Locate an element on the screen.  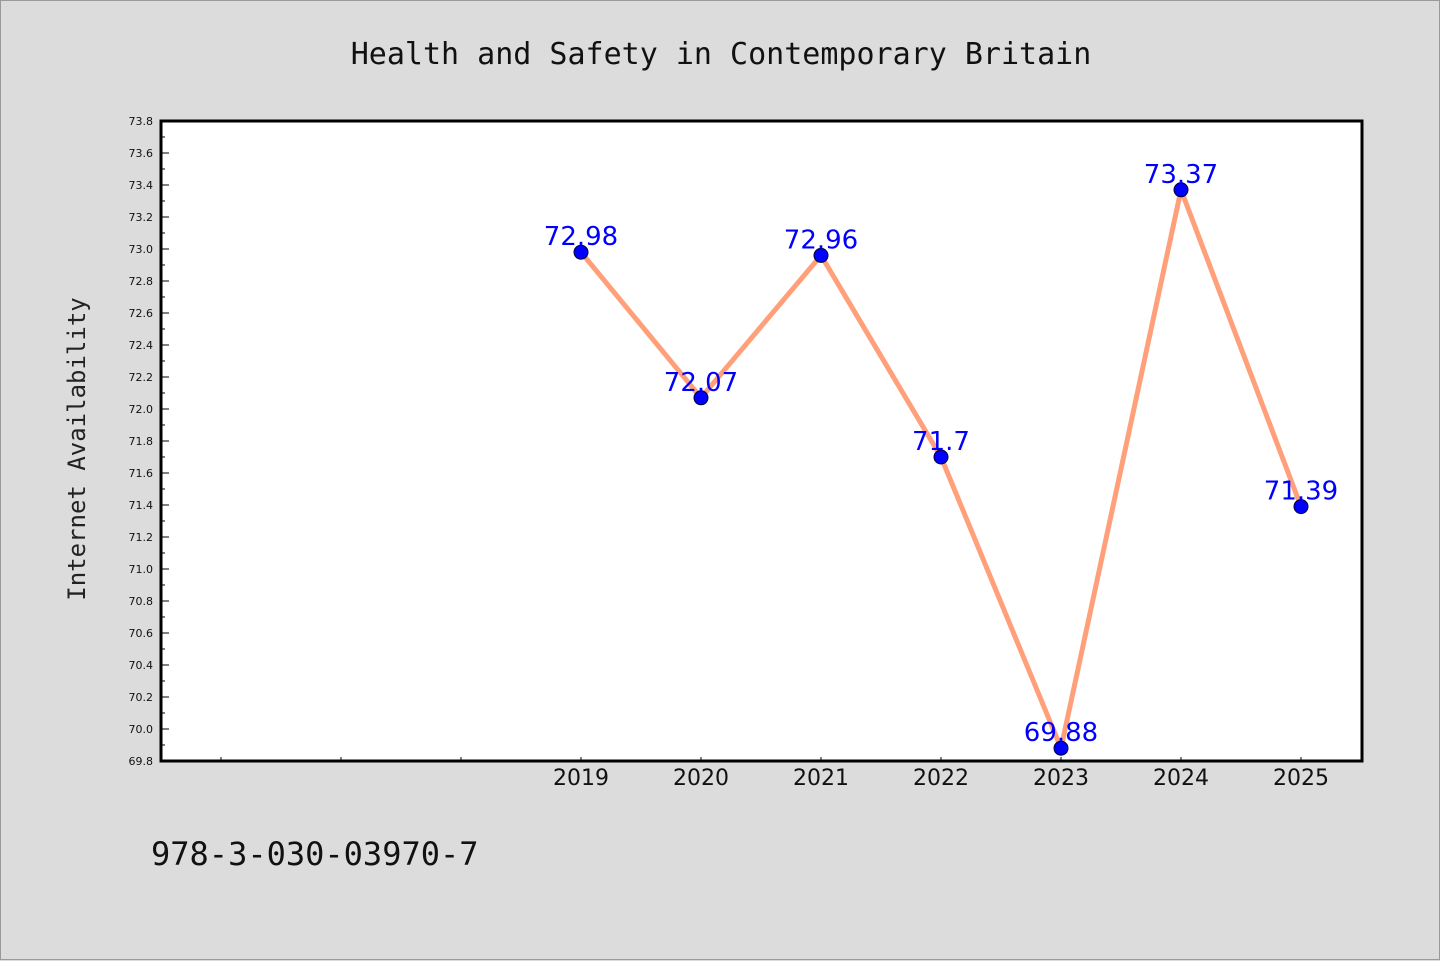
x-axis: 2019 2020 2021 2022 2023 2024 2025 is located at coordinates (774, 774).